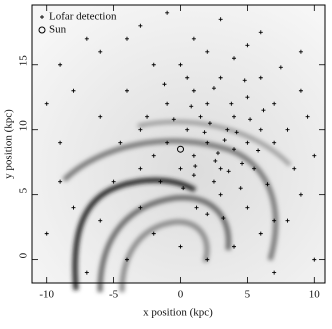 The image size is (332, 329). Describe the element at coordinates (9, 144) in the screenshot. I see `y-axis-label: y position (kpc)` at that location.